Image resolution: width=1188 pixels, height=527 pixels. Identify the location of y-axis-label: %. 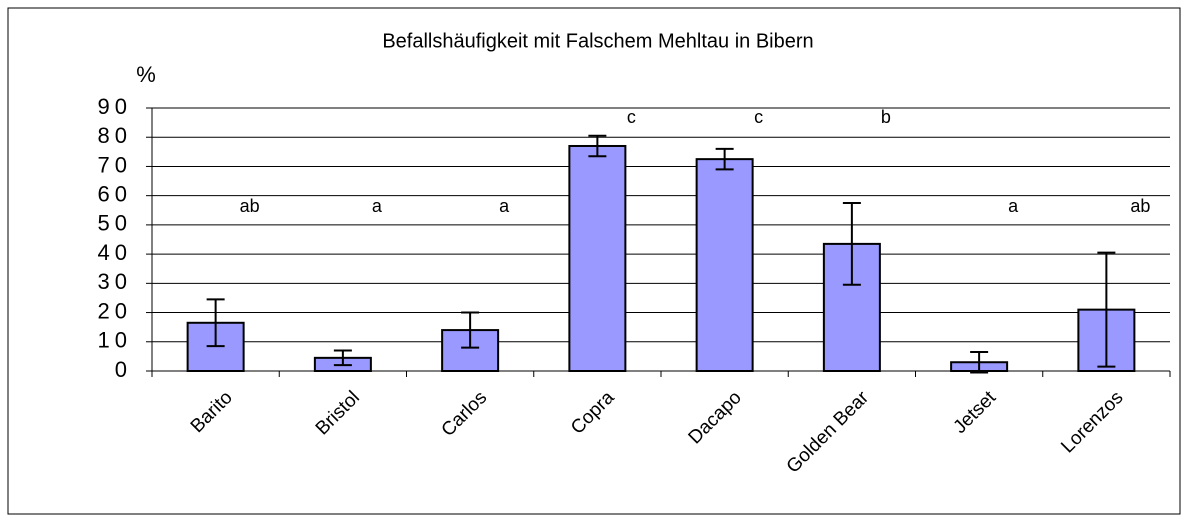
(146, 74).